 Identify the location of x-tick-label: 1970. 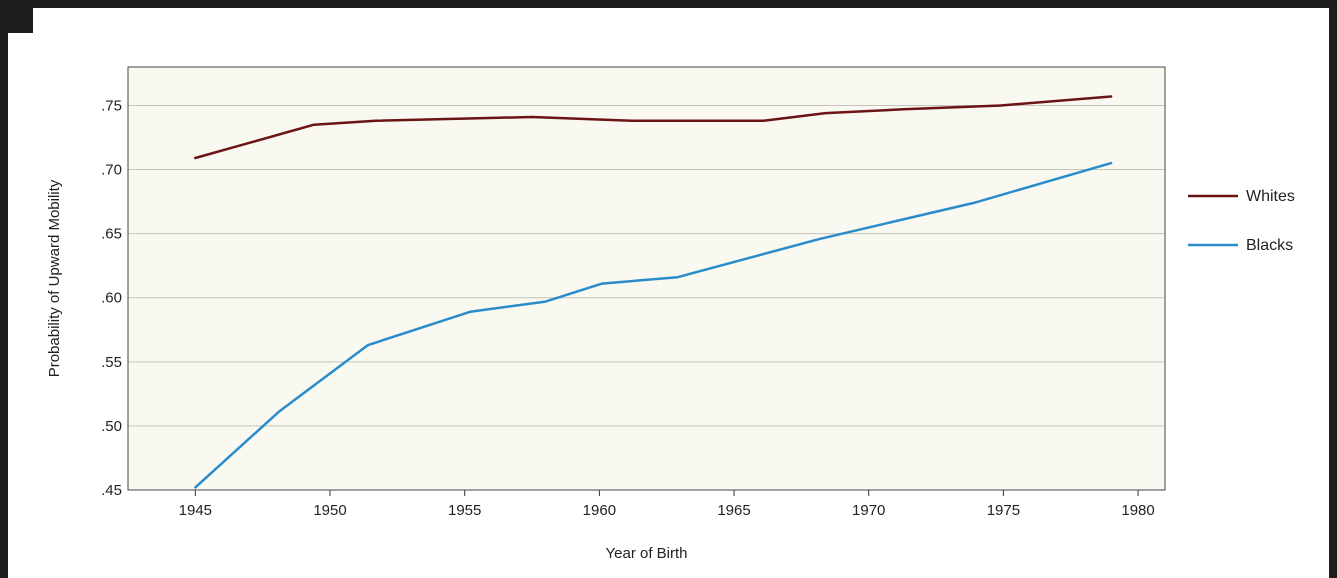
(868, 510).